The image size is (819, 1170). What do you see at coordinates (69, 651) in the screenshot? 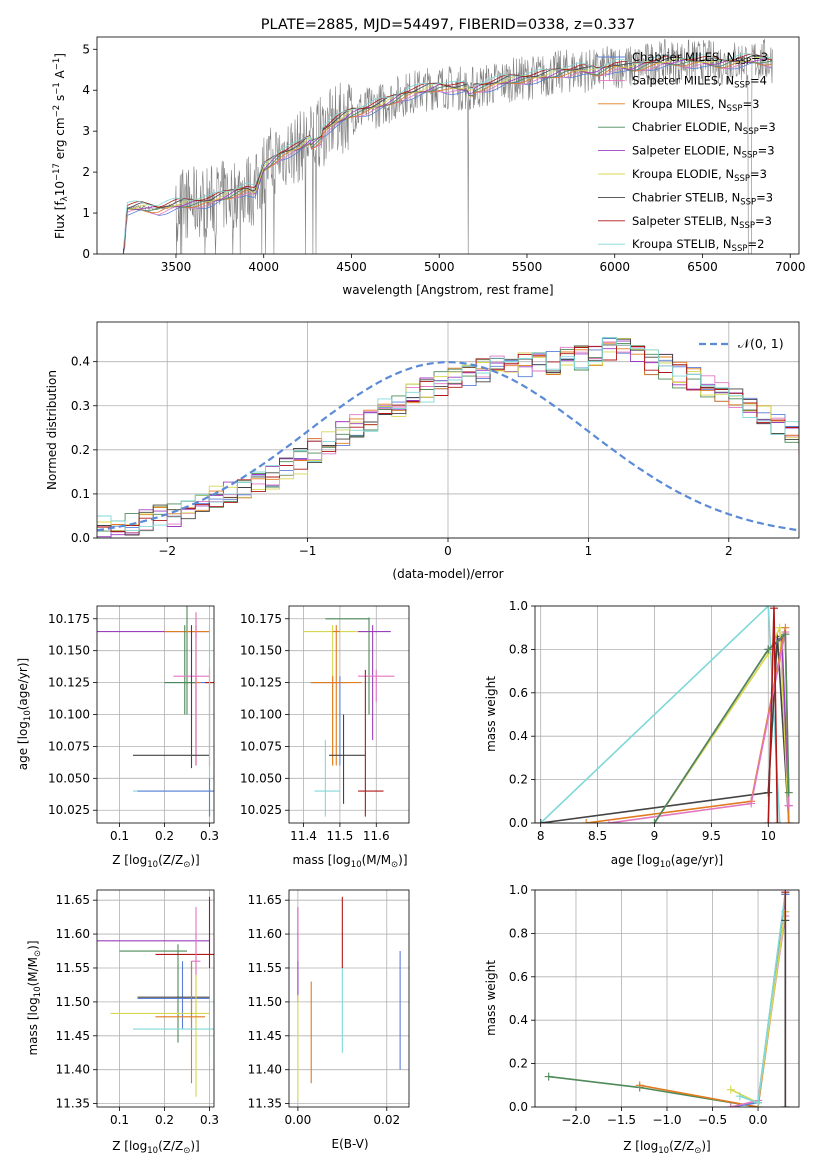
I see `y-tick-label: 10.150` at bounding box center [69, 651].